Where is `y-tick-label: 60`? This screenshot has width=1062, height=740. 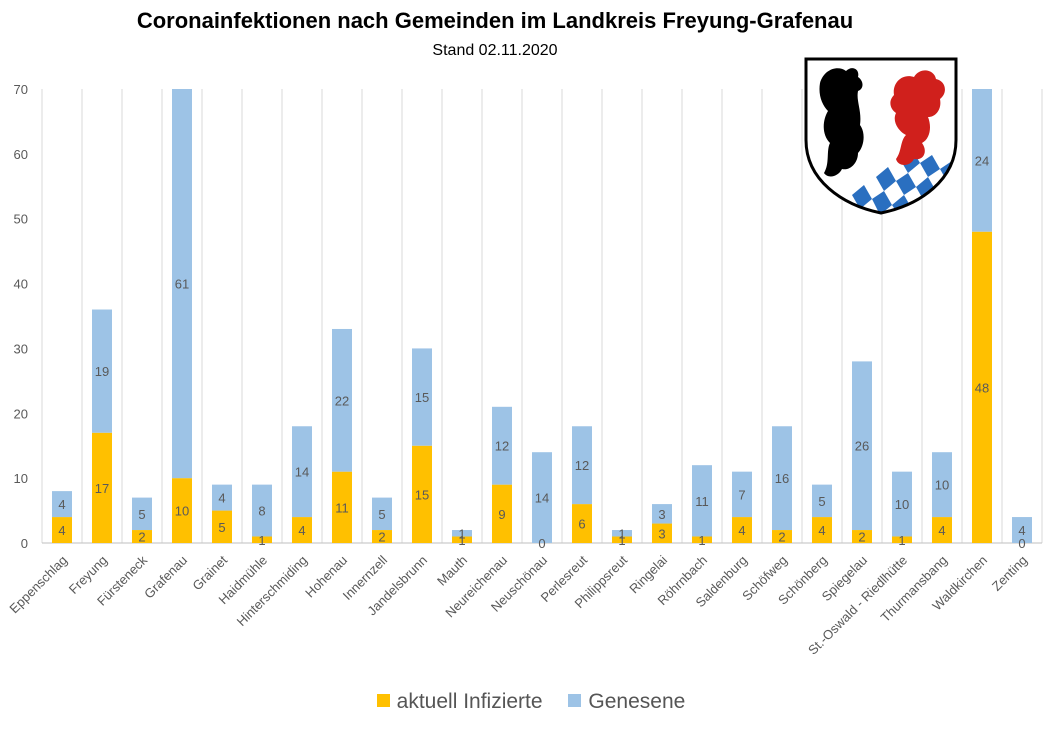
y-tick-label: 60 is located at coordinates (21, 154).